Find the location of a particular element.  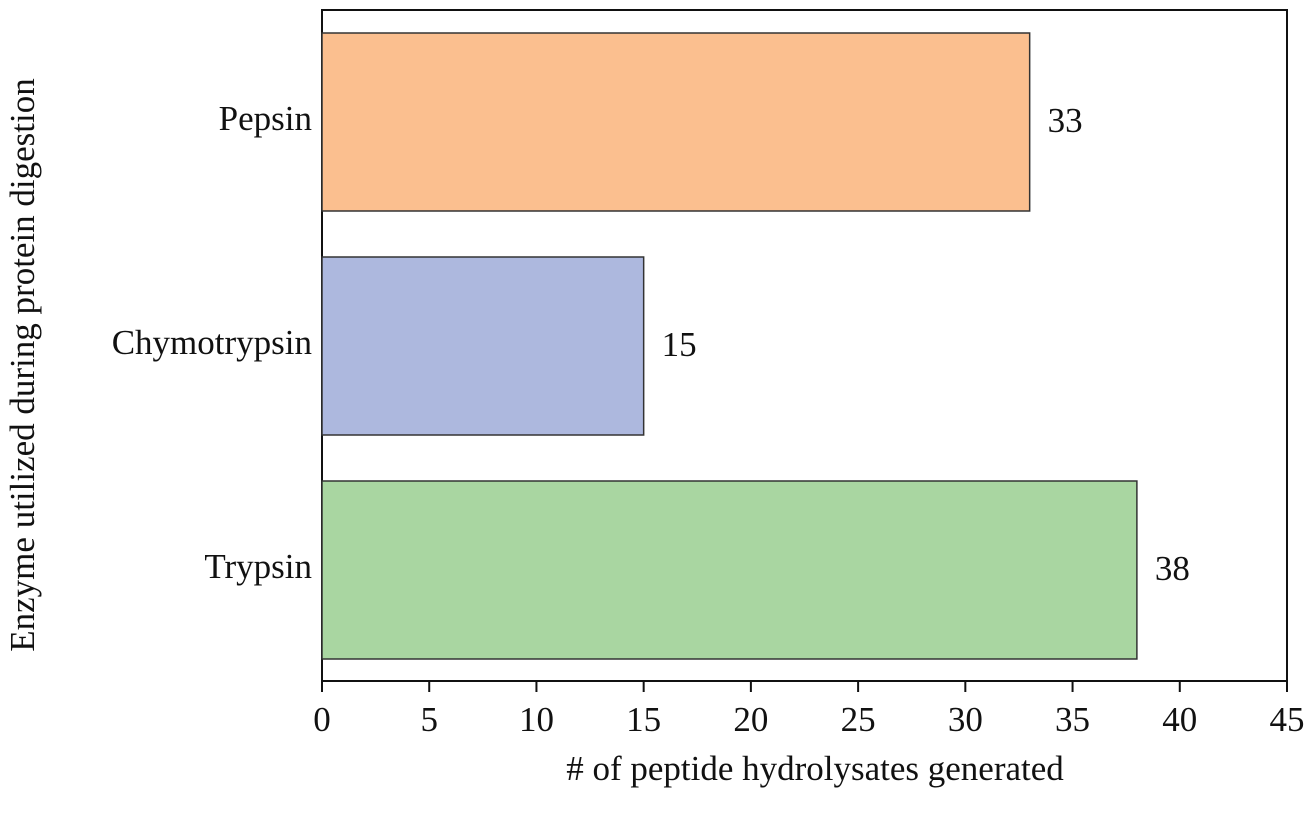

x-tick-label: 15 is located at coordinates (643, 719).